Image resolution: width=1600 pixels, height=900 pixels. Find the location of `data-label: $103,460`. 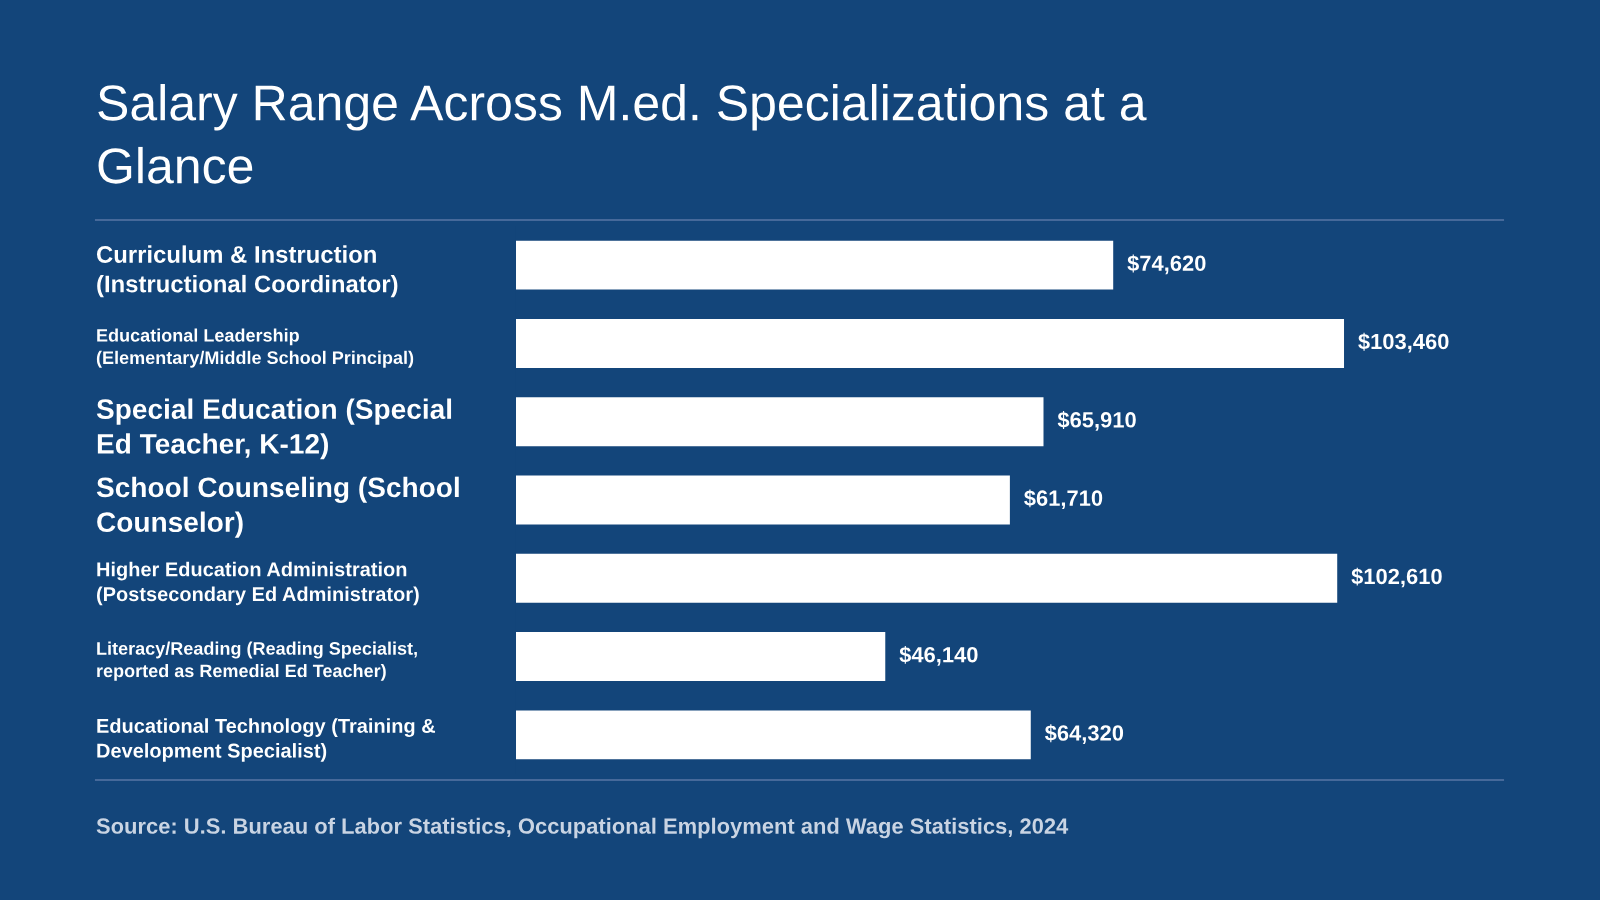

data-label: $103,460 is located at coordinates (1403, 342).